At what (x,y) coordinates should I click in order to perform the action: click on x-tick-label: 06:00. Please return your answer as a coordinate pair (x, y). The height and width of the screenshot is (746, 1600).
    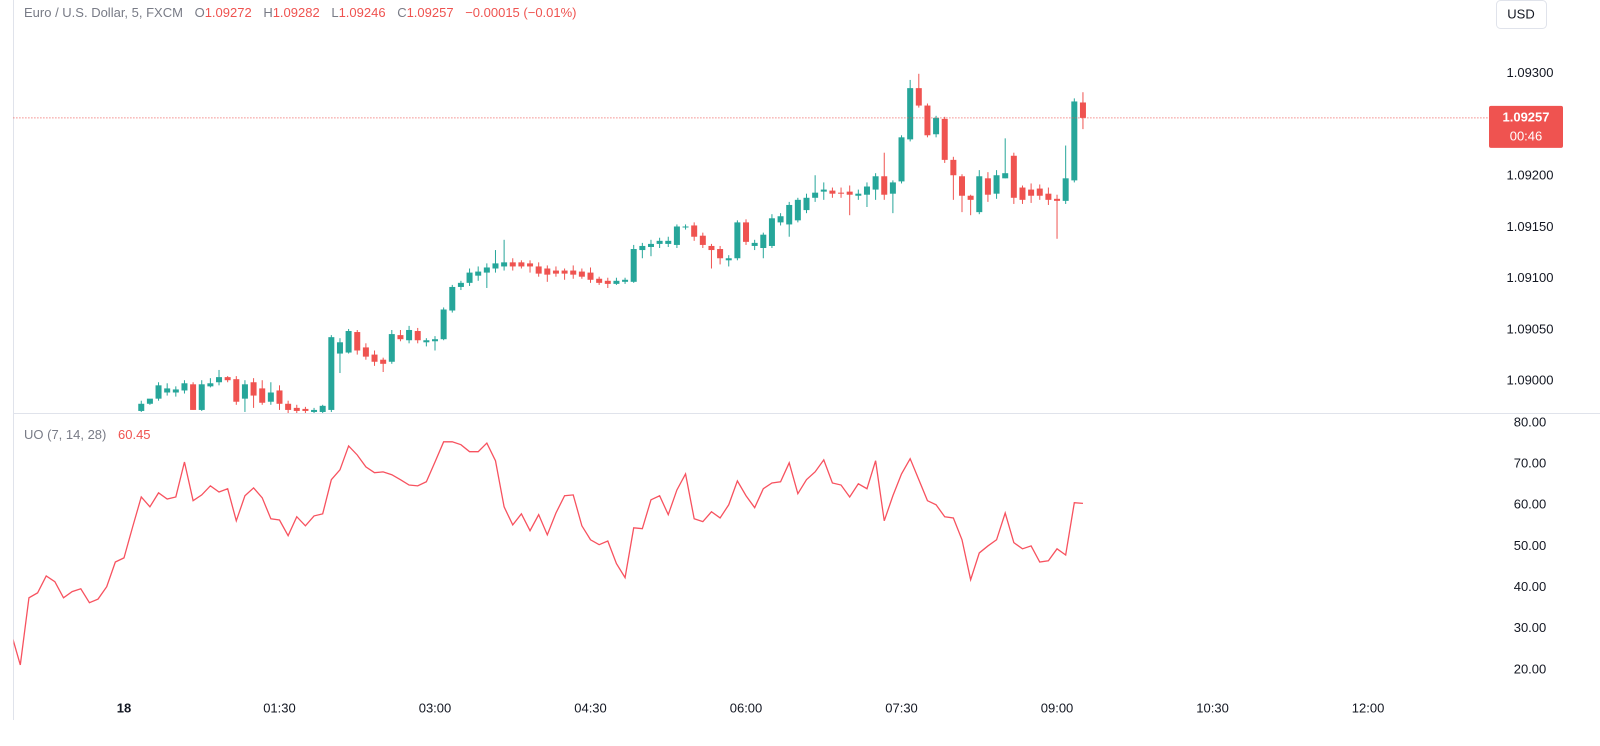
    Looking at the image, I should click on (746, 707).